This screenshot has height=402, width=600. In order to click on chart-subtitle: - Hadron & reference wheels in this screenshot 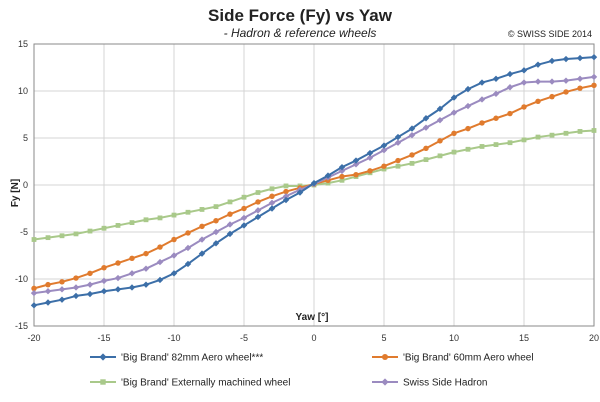, I will do `click(300, 33)`.